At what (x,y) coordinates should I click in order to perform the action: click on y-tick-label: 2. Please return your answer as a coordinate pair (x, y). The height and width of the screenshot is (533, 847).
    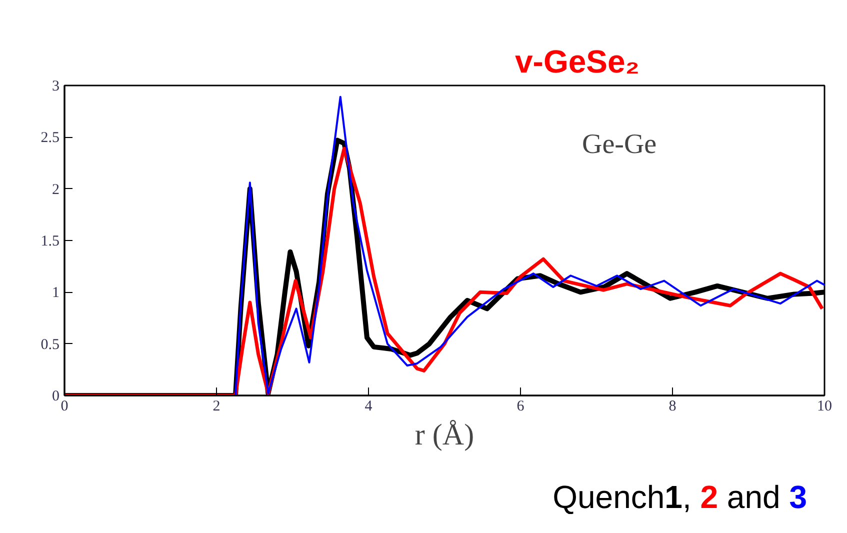
    Looking at the image, I should click on (56, 190).